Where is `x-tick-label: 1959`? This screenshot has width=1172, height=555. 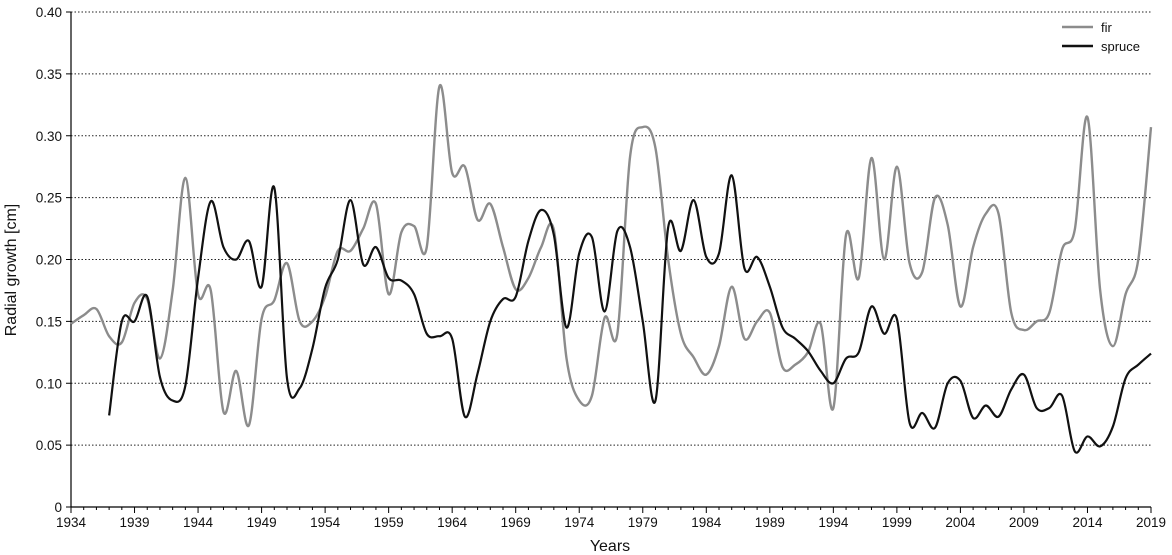 x-tick-label: 1959 is located at coordinates (389, 522).